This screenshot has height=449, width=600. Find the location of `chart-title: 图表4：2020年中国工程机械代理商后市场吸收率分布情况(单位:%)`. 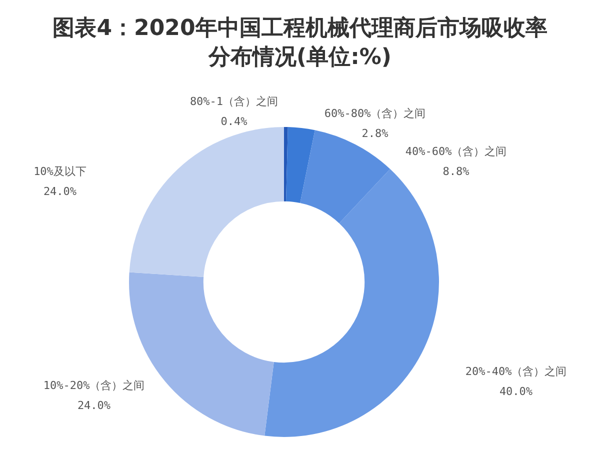

chart-title: 图表4：2020年中国工程机械代理商后市场吸收率分布情况(单位:%) is located at coordinates (300, 43).